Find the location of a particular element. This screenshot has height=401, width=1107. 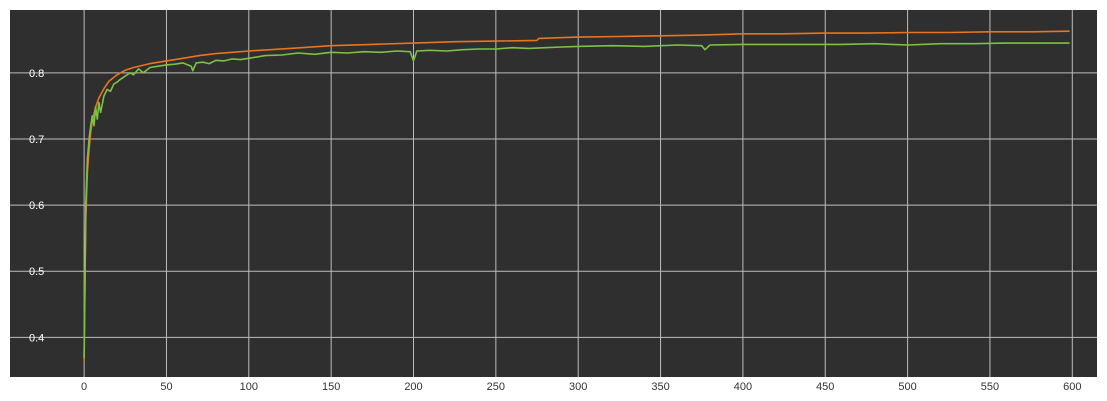

x-tick-label: 50 is located at coordinates (166, 387).